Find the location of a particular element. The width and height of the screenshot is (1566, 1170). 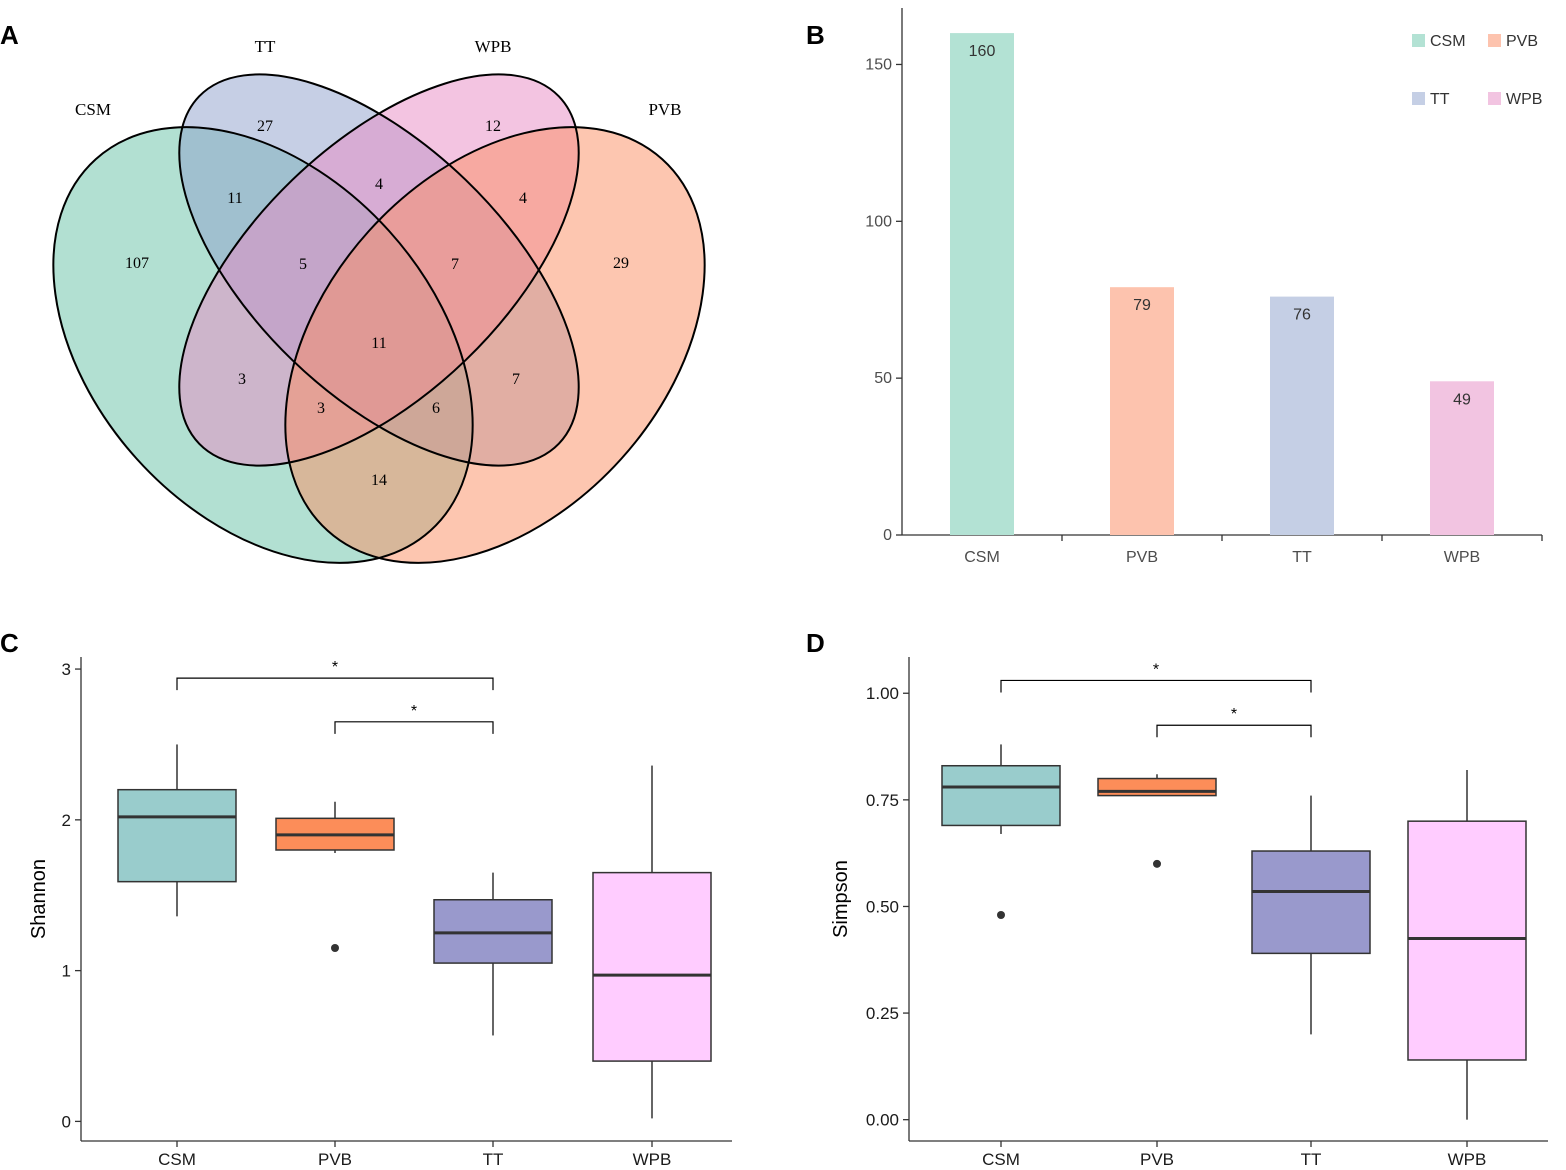

venn-outline-tt is located at coordinates (379, 270).